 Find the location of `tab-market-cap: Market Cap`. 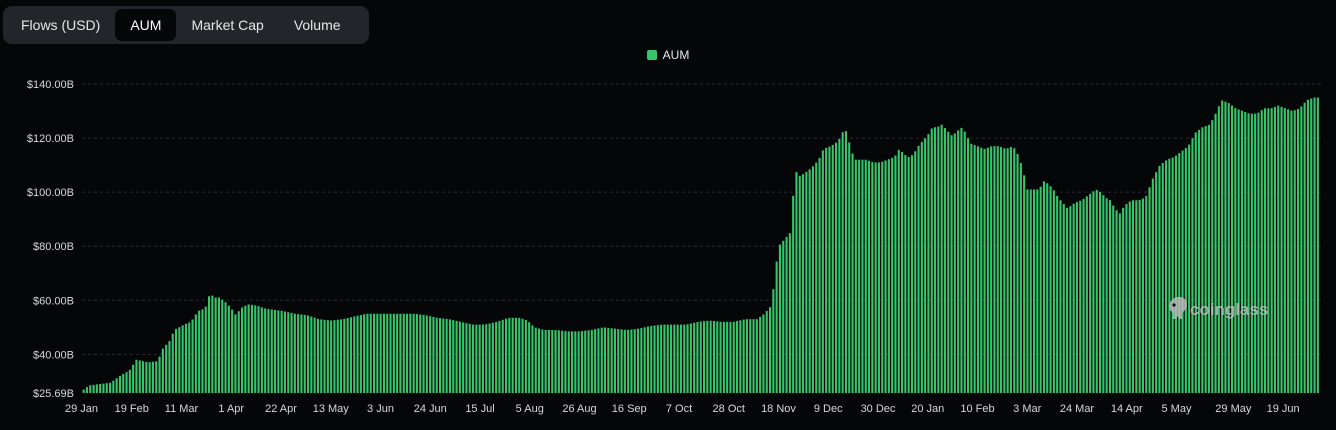

tab-market-cap: Market Cap is located at coordinates (227, 25).